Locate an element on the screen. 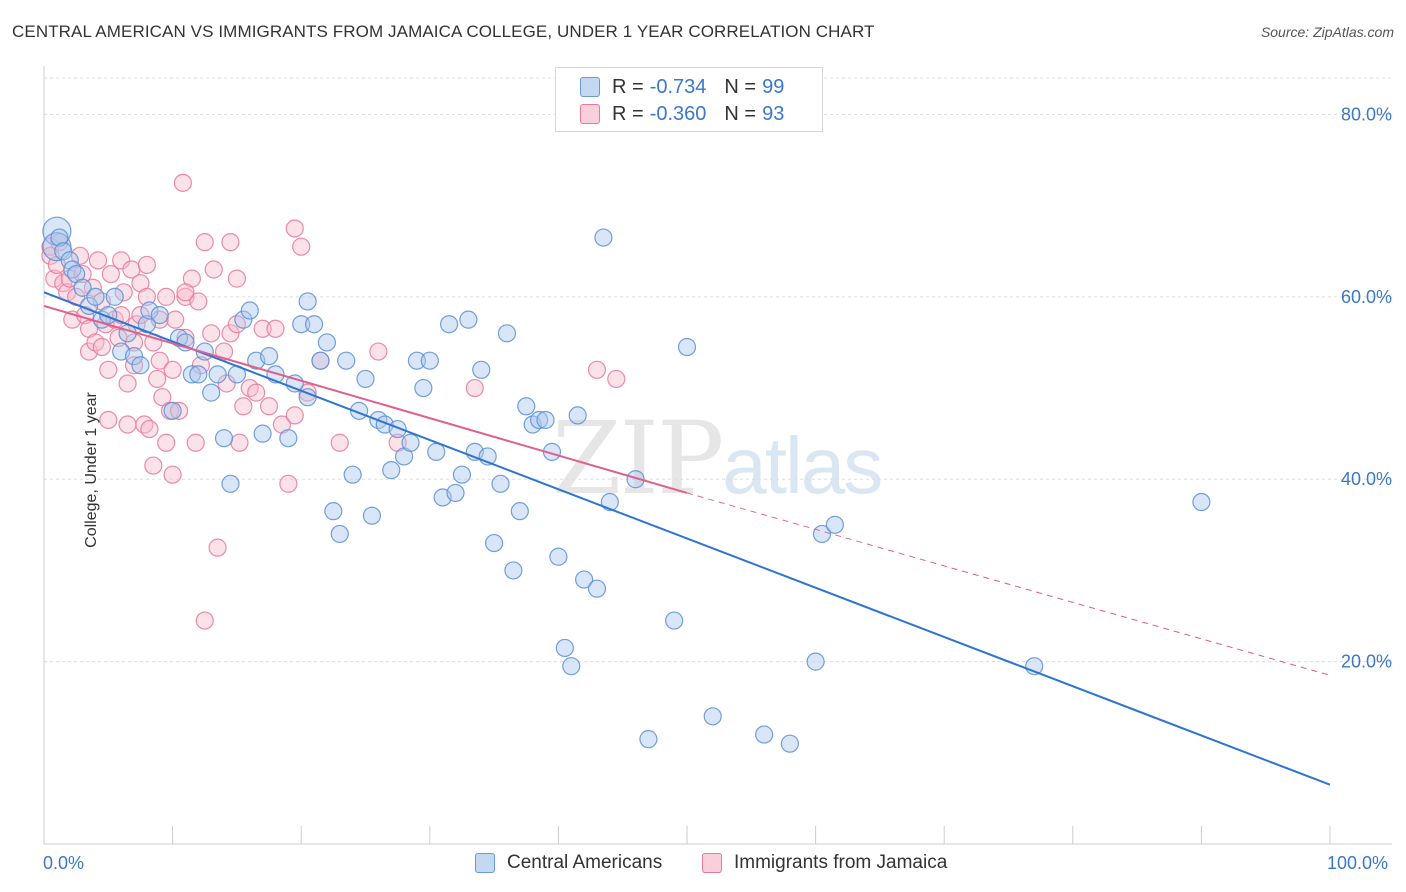  y-tick-label: 20.0% is located at coordinates (1366, 662).